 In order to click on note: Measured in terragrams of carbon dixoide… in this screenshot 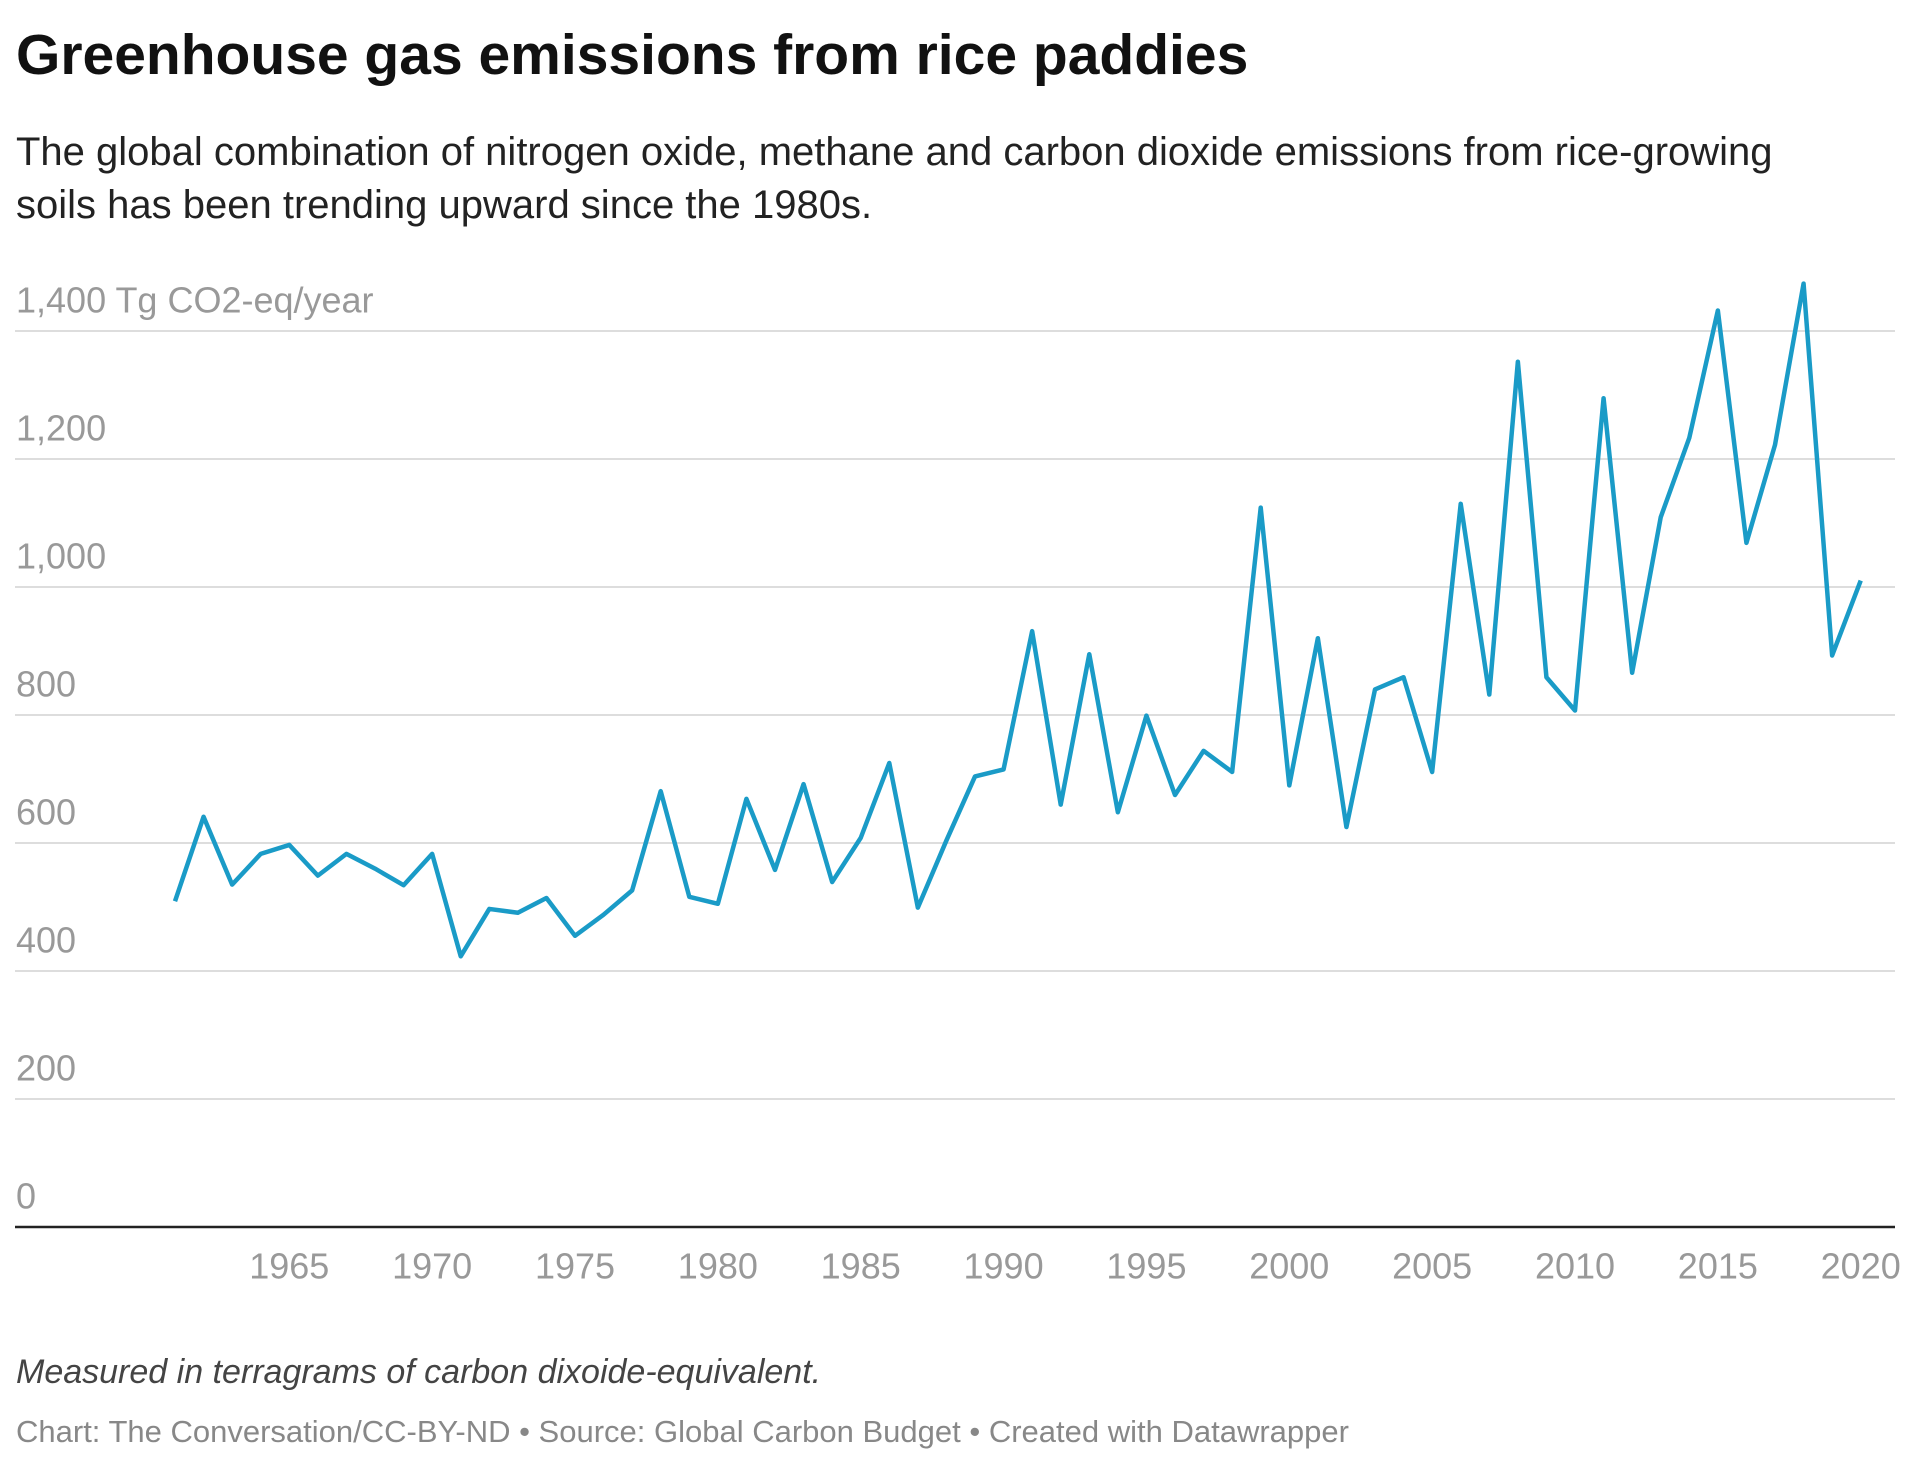, I will do `click(419, 1372)`.